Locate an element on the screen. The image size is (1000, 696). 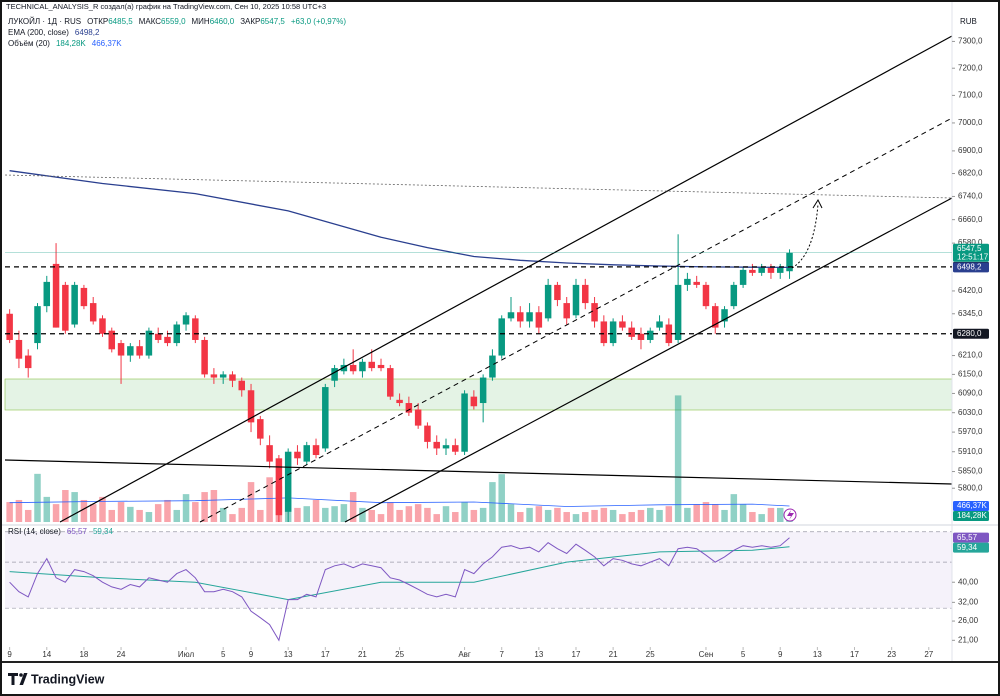
legend-item: Объём (20) is located at coordinates (29, 43).